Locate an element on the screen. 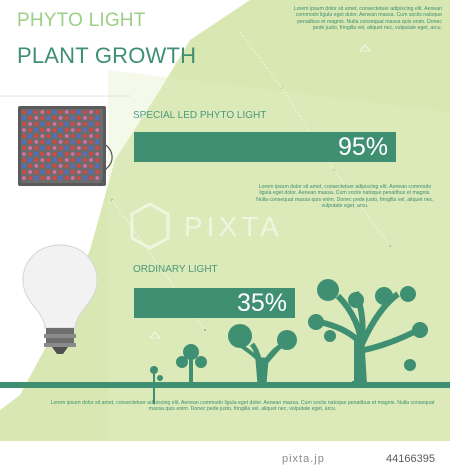  watermark-text: PIXTA is located at coordinates (233, 226).